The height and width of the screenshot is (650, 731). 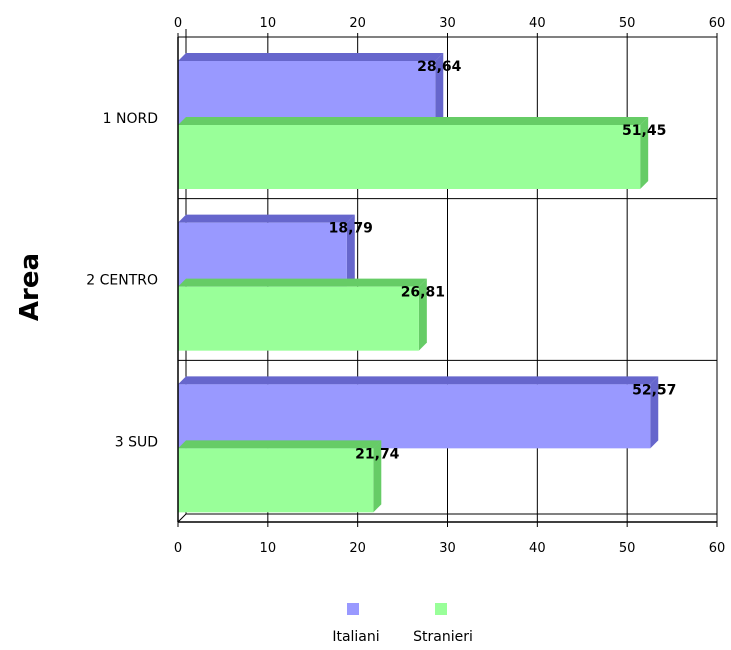 I want to click on tick-label-top-6: 60, so click(x=717, y=23).